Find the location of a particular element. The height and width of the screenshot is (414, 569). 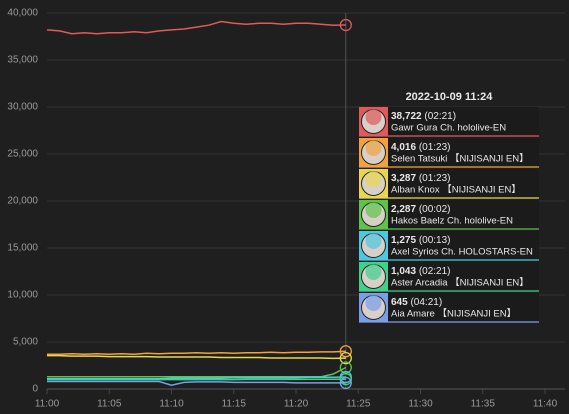

y-tick-label: 20,000 is located at coordinates (22, 201).